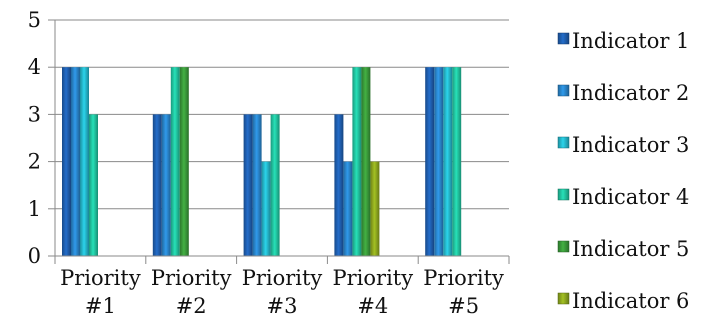  I want to click on bar-cat1-indicator2, so click(75, 161).